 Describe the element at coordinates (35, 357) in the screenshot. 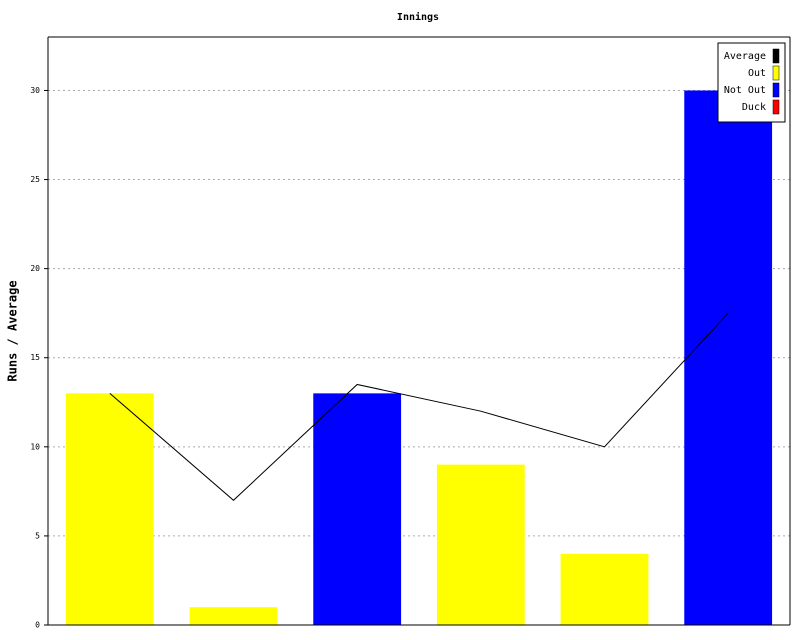

I see `y-tick-label: 15` at that location.